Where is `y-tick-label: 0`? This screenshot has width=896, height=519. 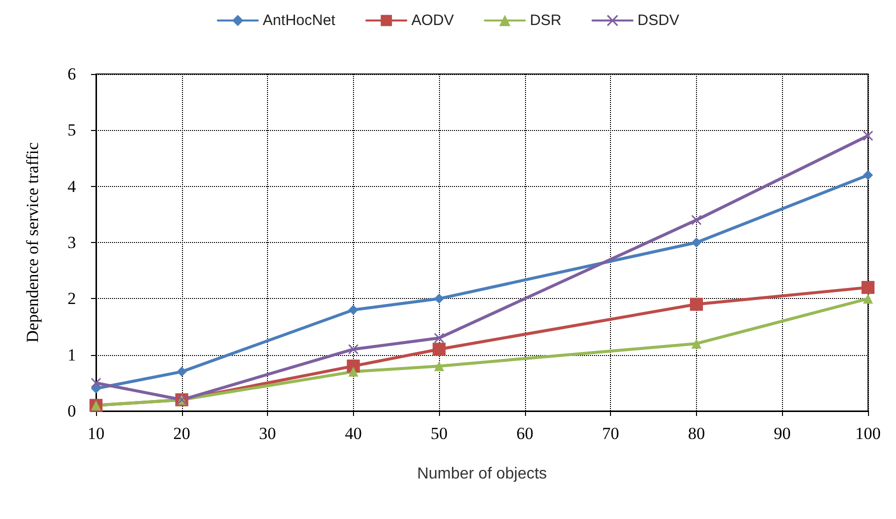 y-tick-label: 0 is located at coordinates (72, 411).